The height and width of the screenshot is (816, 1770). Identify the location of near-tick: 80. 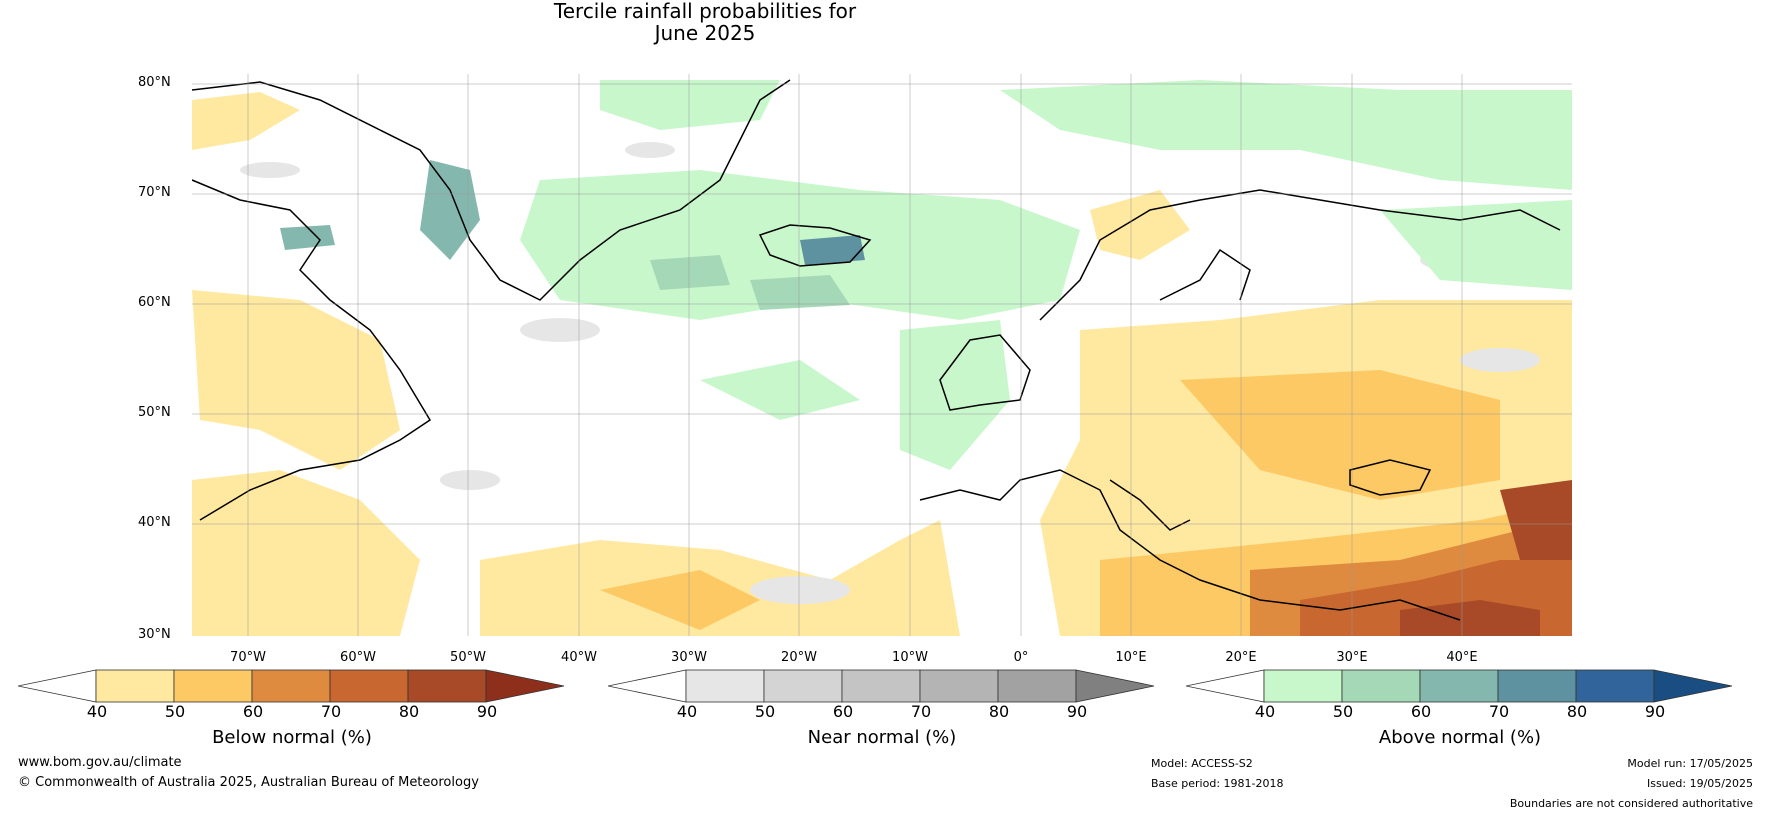
(999, 711).